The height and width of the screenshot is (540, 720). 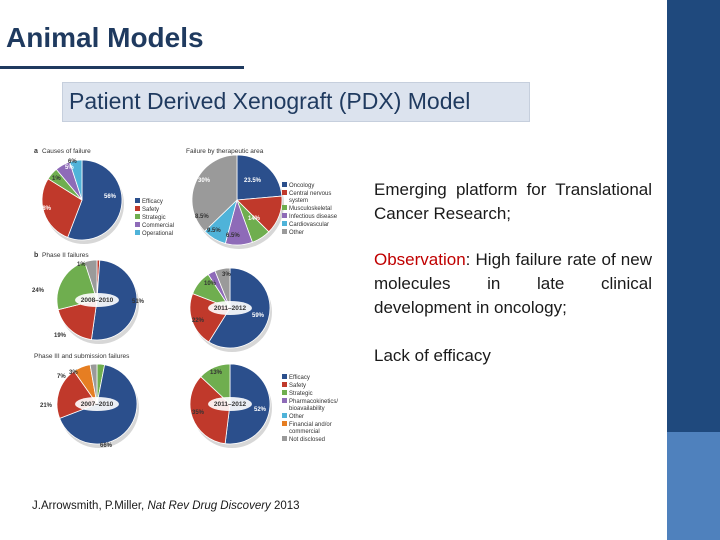 I want to click on observation-label: Observation, so click(x=420, y=259).